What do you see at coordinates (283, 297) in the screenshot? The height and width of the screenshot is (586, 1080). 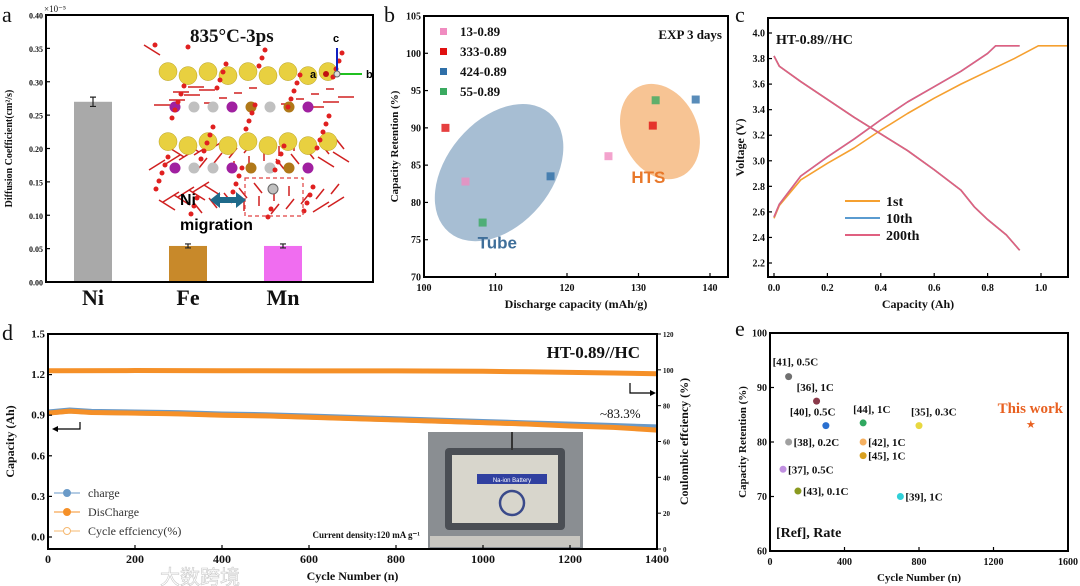 I see `x-category-label: Mn` at bounding box center [283, 297].